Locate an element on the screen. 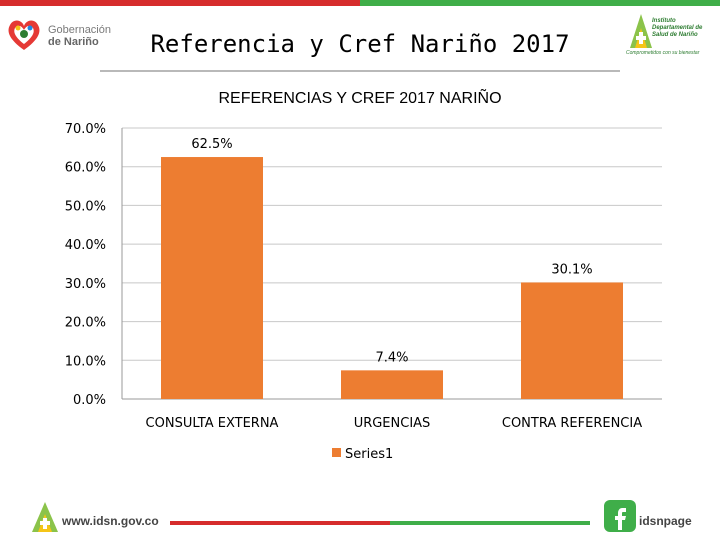 This screenshot has width=720, height=540. logo-text-line2: de Nariño is located at coordinates (73, 42).